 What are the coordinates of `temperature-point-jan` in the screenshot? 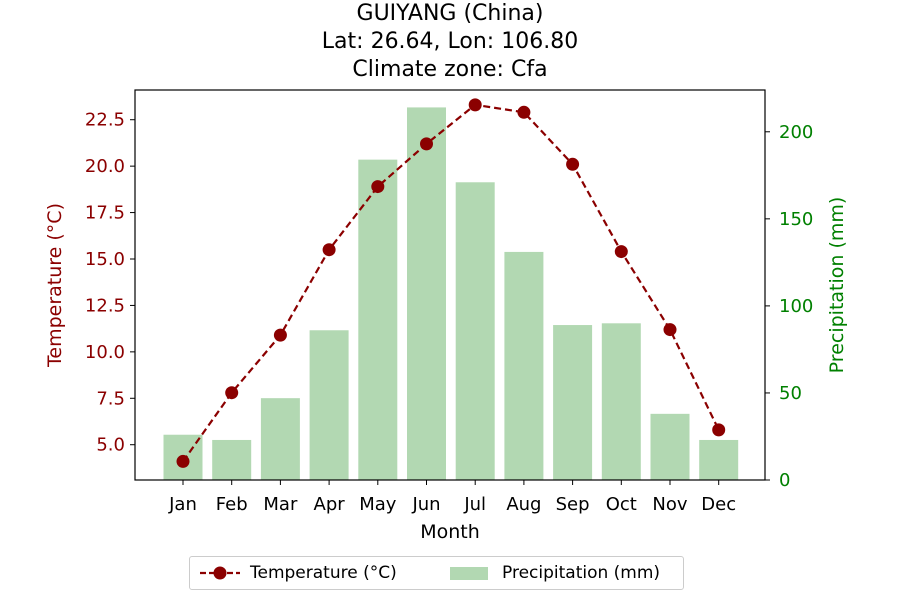 It's located at (183, 461).